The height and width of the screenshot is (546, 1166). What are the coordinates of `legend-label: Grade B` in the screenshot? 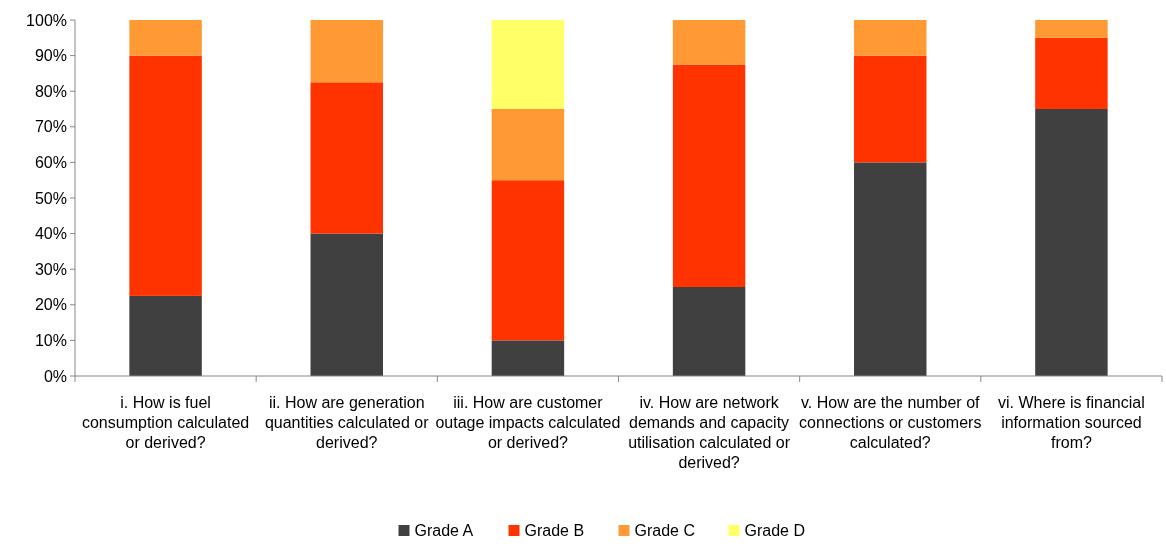 It's located at (554, 530).